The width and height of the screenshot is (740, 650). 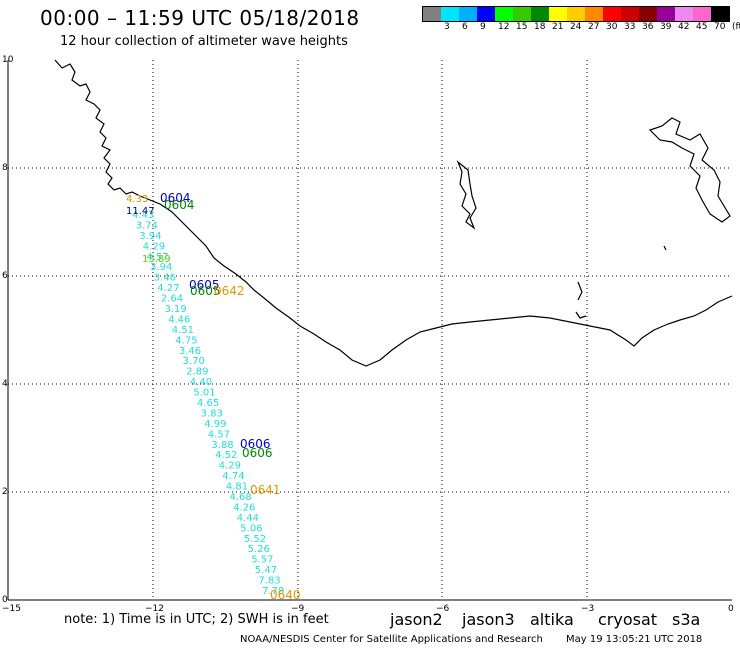 What do you see at coordinates (465, 27) in the screenshot?
I see `legend-label: 6` at bounding box center [465, 27].